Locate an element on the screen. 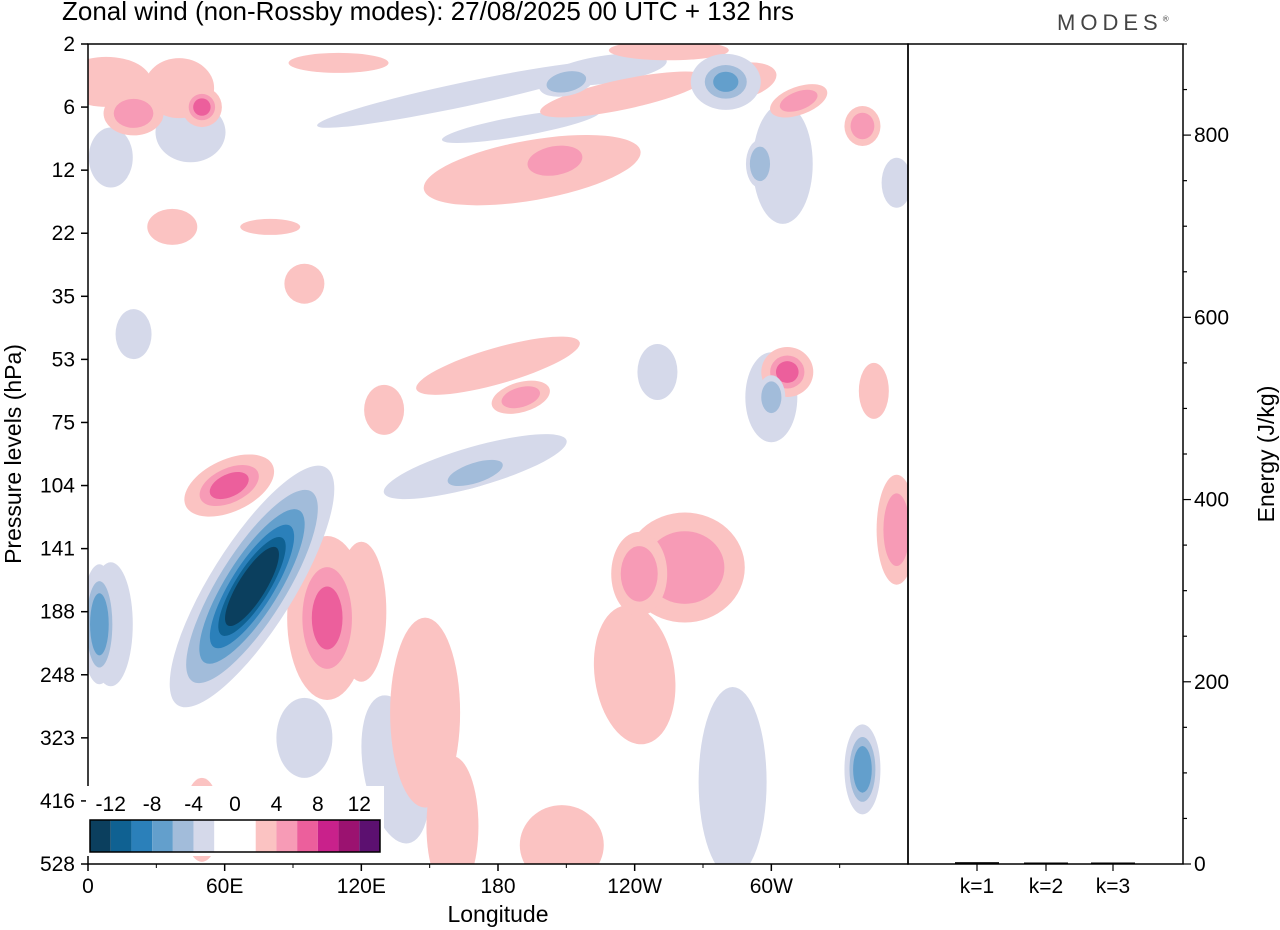 The image size is (1280, 930). y-tick-label: 248 is located at coordinates (57, 675).